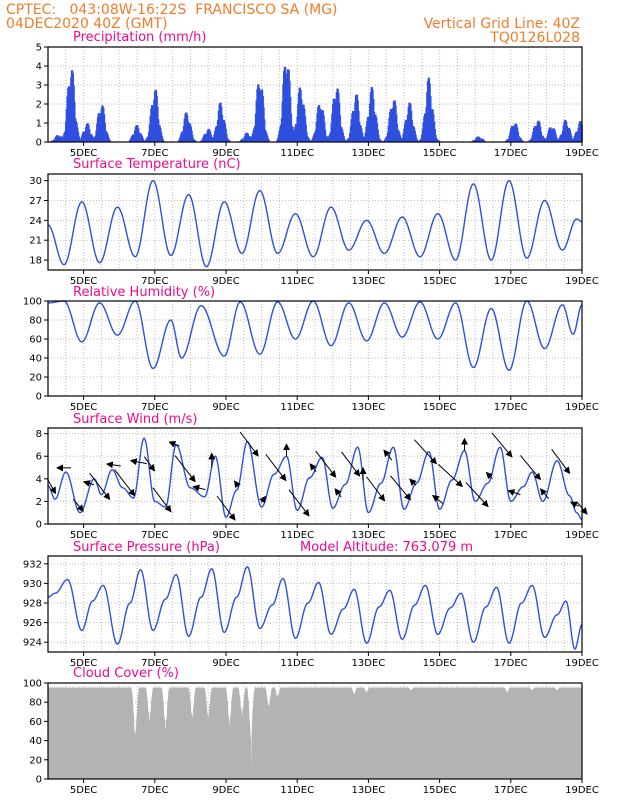 The image size is (618, 800). Describe the element at coordinates (39, 434) in the screenshot. I see `wind-ytick-label: 8` at that location.